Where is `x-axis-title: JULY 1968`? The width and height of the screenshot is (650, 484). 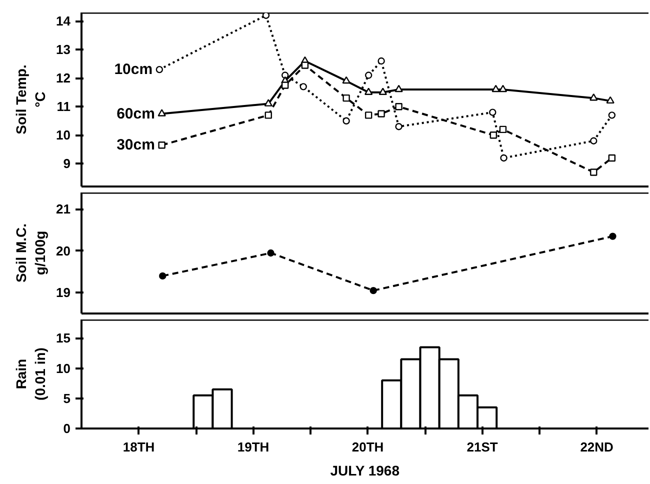
x-axis-title: JULY 1968 is located at coordinates (365, 470).